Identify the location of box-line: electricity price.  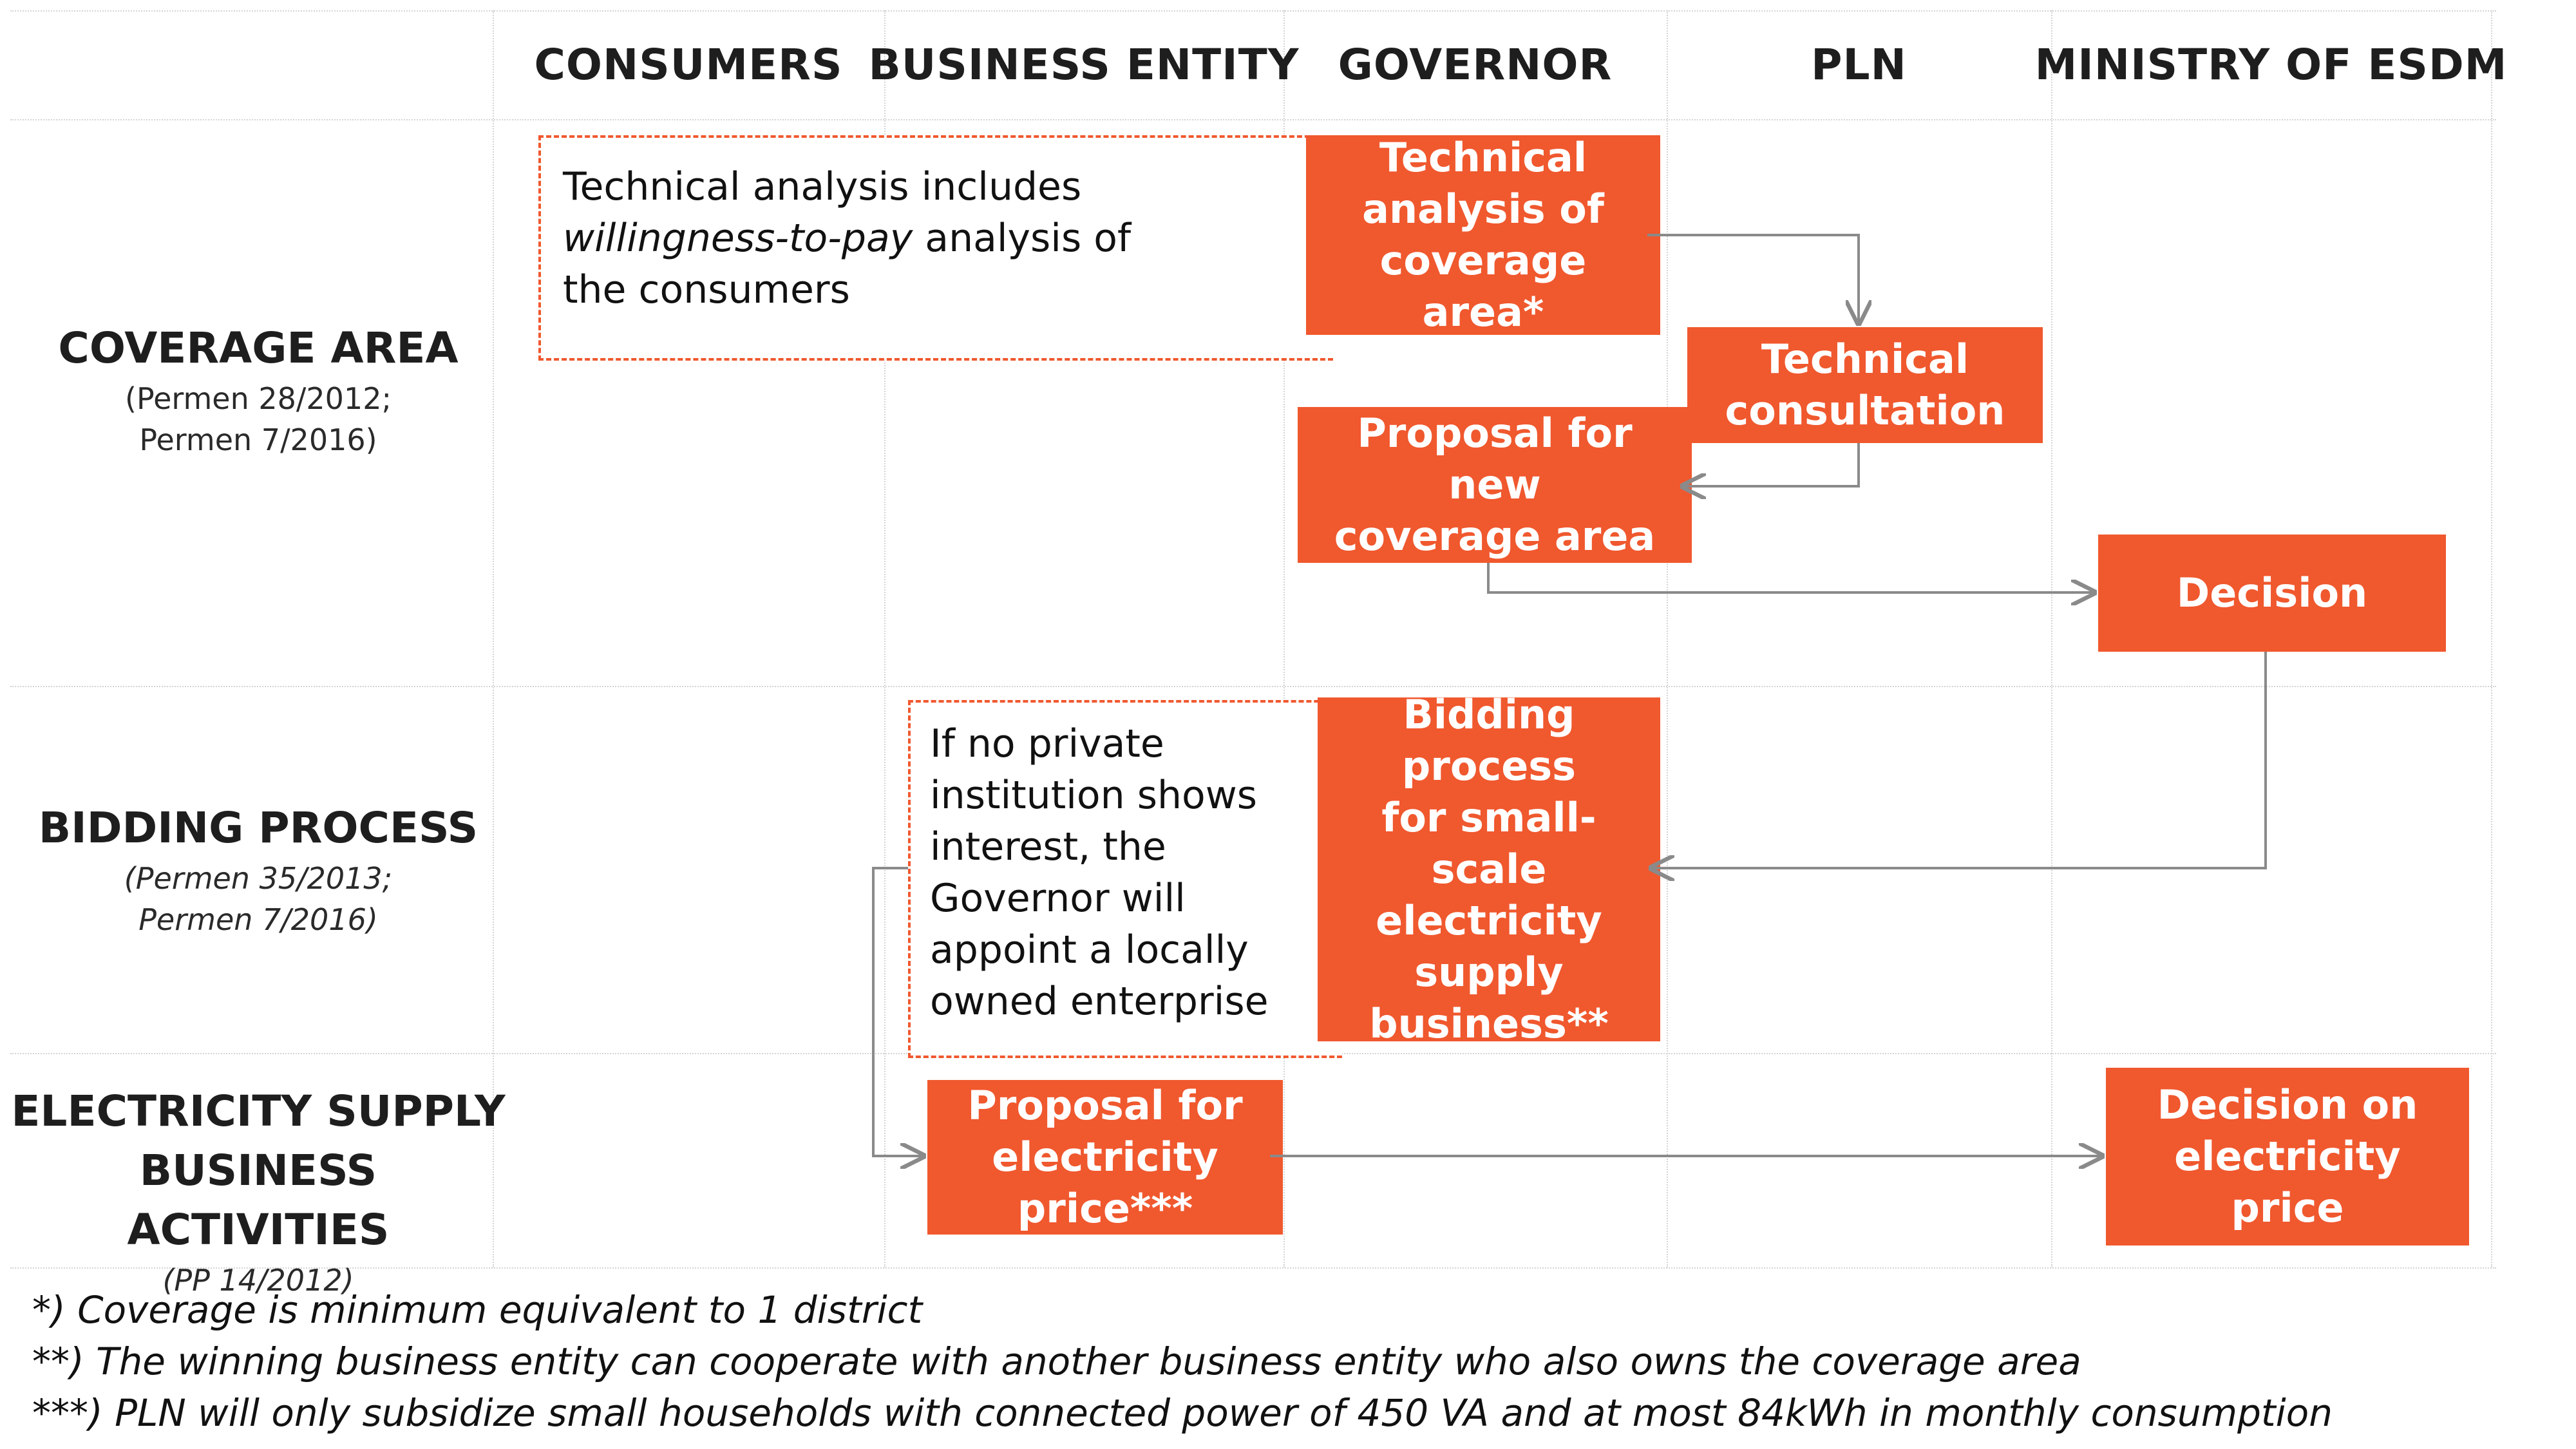
(2287, 1182).